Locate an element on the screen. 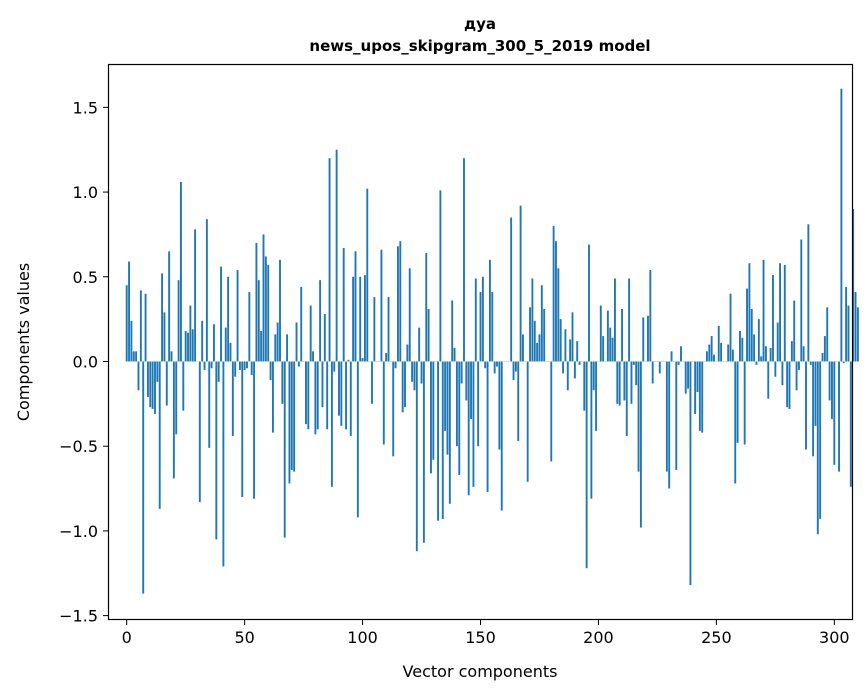  y-tick-label: −1.0 is located at coordinates (78, 531).